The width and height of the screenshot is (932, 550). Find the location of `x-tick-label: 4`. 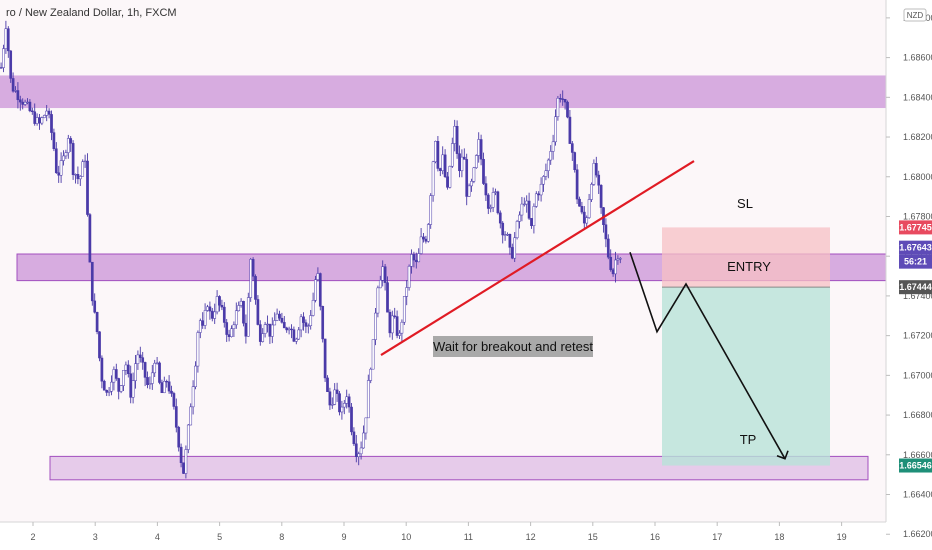

x-tick-label: 4 is located at coordinates (157, 537).